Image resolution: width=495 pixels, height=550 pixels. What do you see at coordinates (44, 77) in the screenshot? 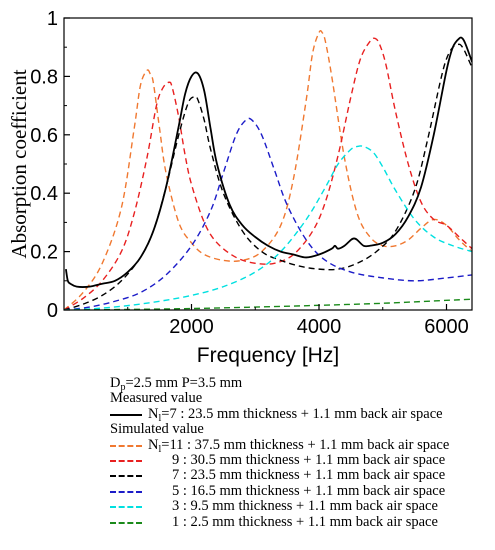
I see `y-tick-label-4: 0.8` at bounding box center [44, 77].